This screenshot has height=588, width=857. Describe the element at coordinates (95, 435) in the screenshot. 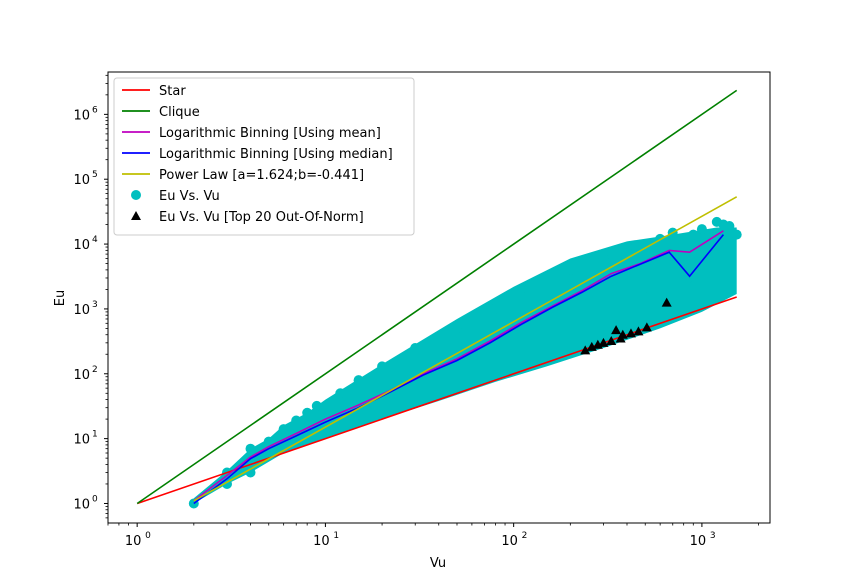

I see `y-tick-exponent: 1` at that location.